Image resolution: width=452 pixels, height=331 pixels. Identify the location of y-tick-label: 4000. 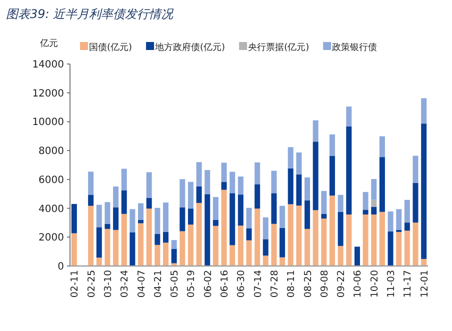
(51, 209).